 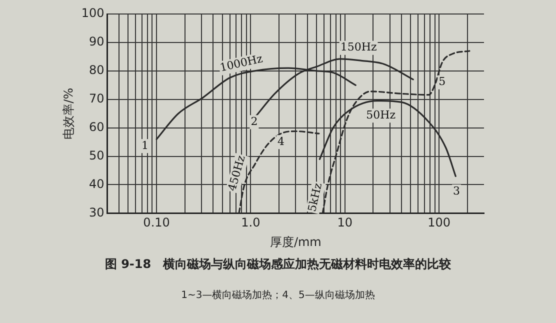 I want to click on annotation: 3, so click(x=456, y=191).